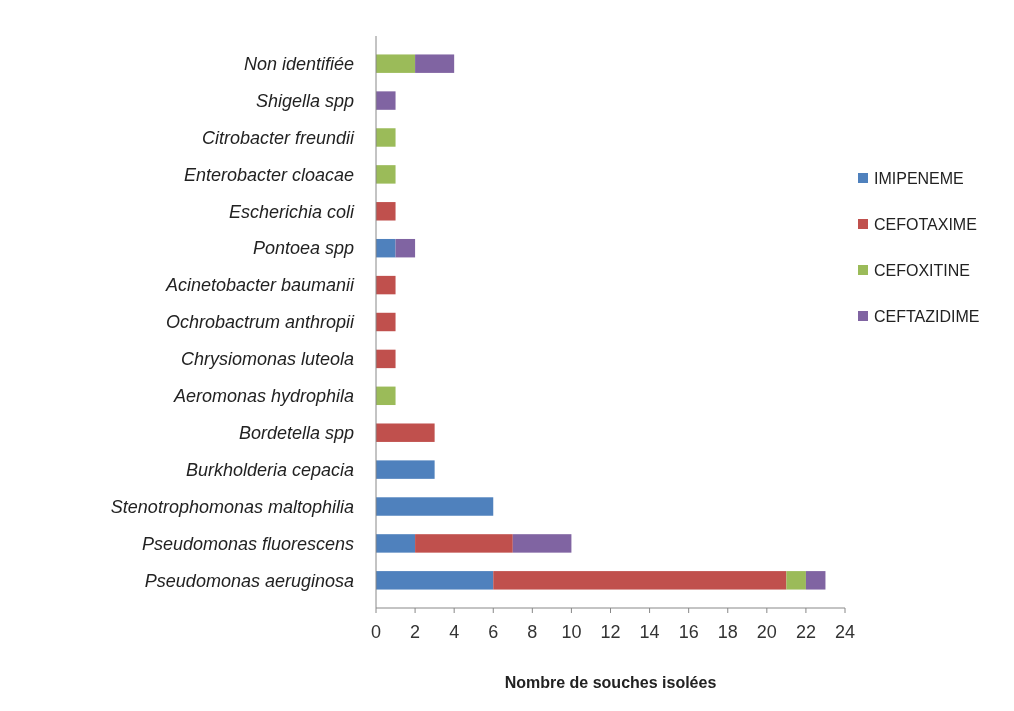  What do you see at coordinates (571, 632) in the screenshot?
I see `x-tick-label: 10` at bounding box center [571, 632].